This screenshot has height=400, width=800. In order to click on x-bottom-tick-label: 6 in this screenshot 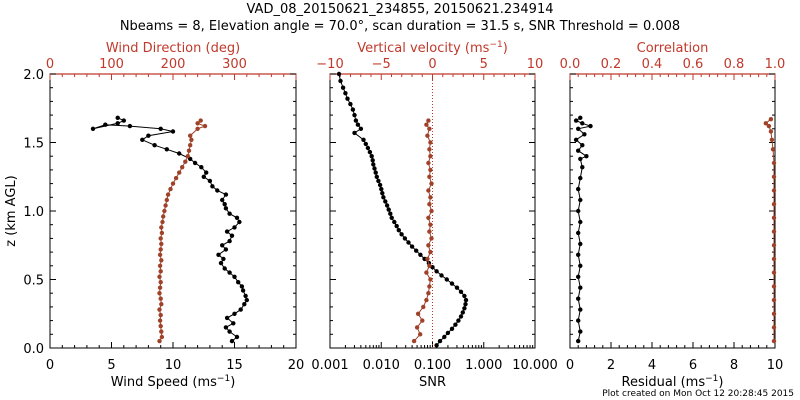, I will do `click(693, 365)`.